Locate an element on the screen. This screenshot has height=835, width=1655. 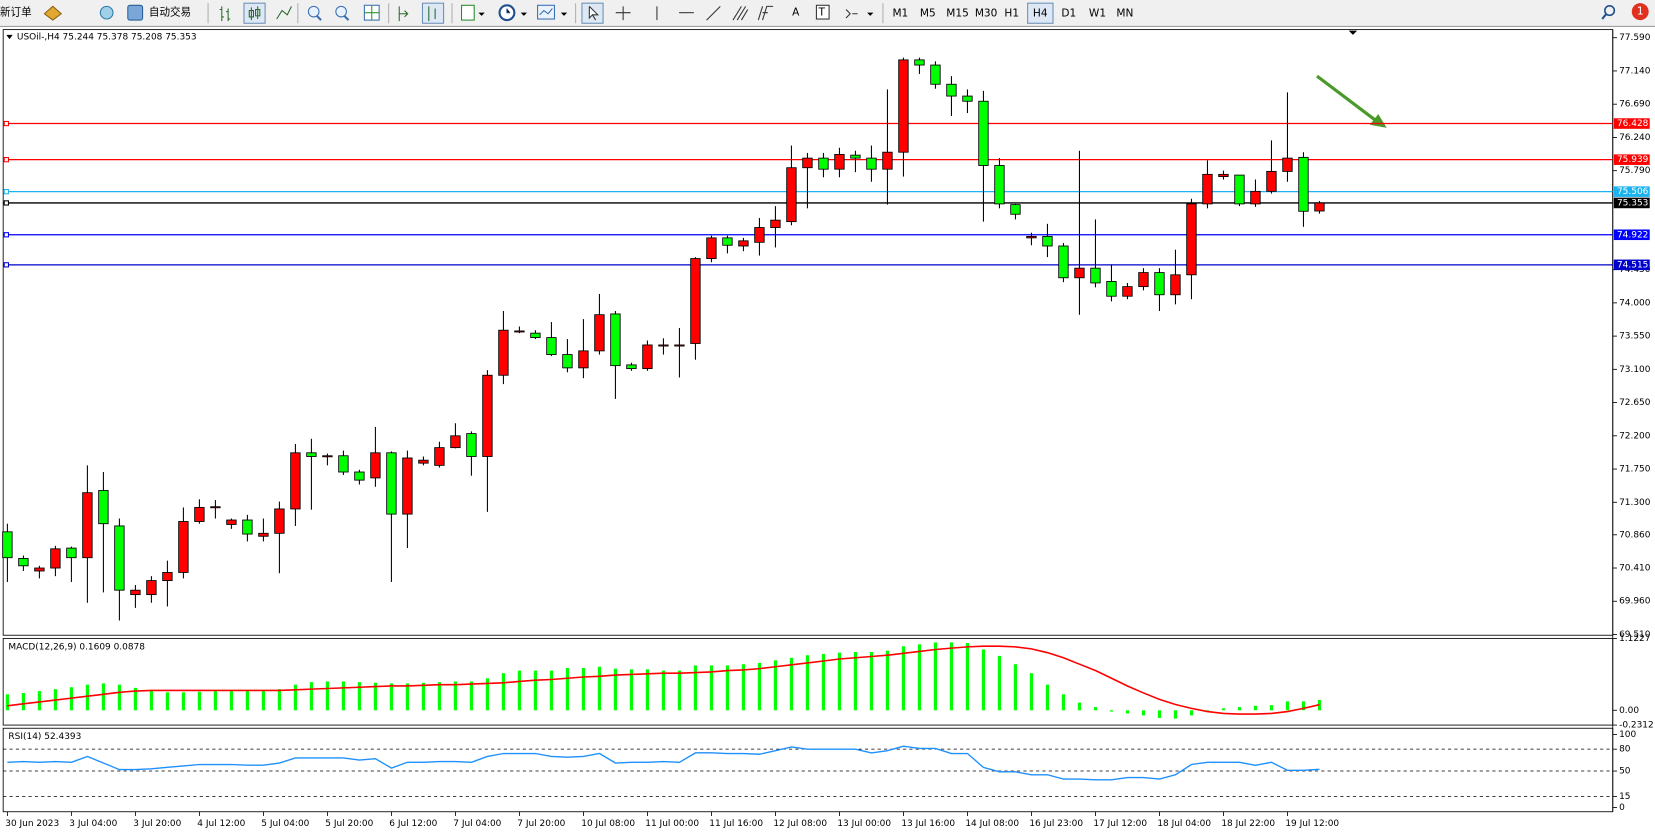
timeframe-button: M30 is located at coordinates (986, 14).